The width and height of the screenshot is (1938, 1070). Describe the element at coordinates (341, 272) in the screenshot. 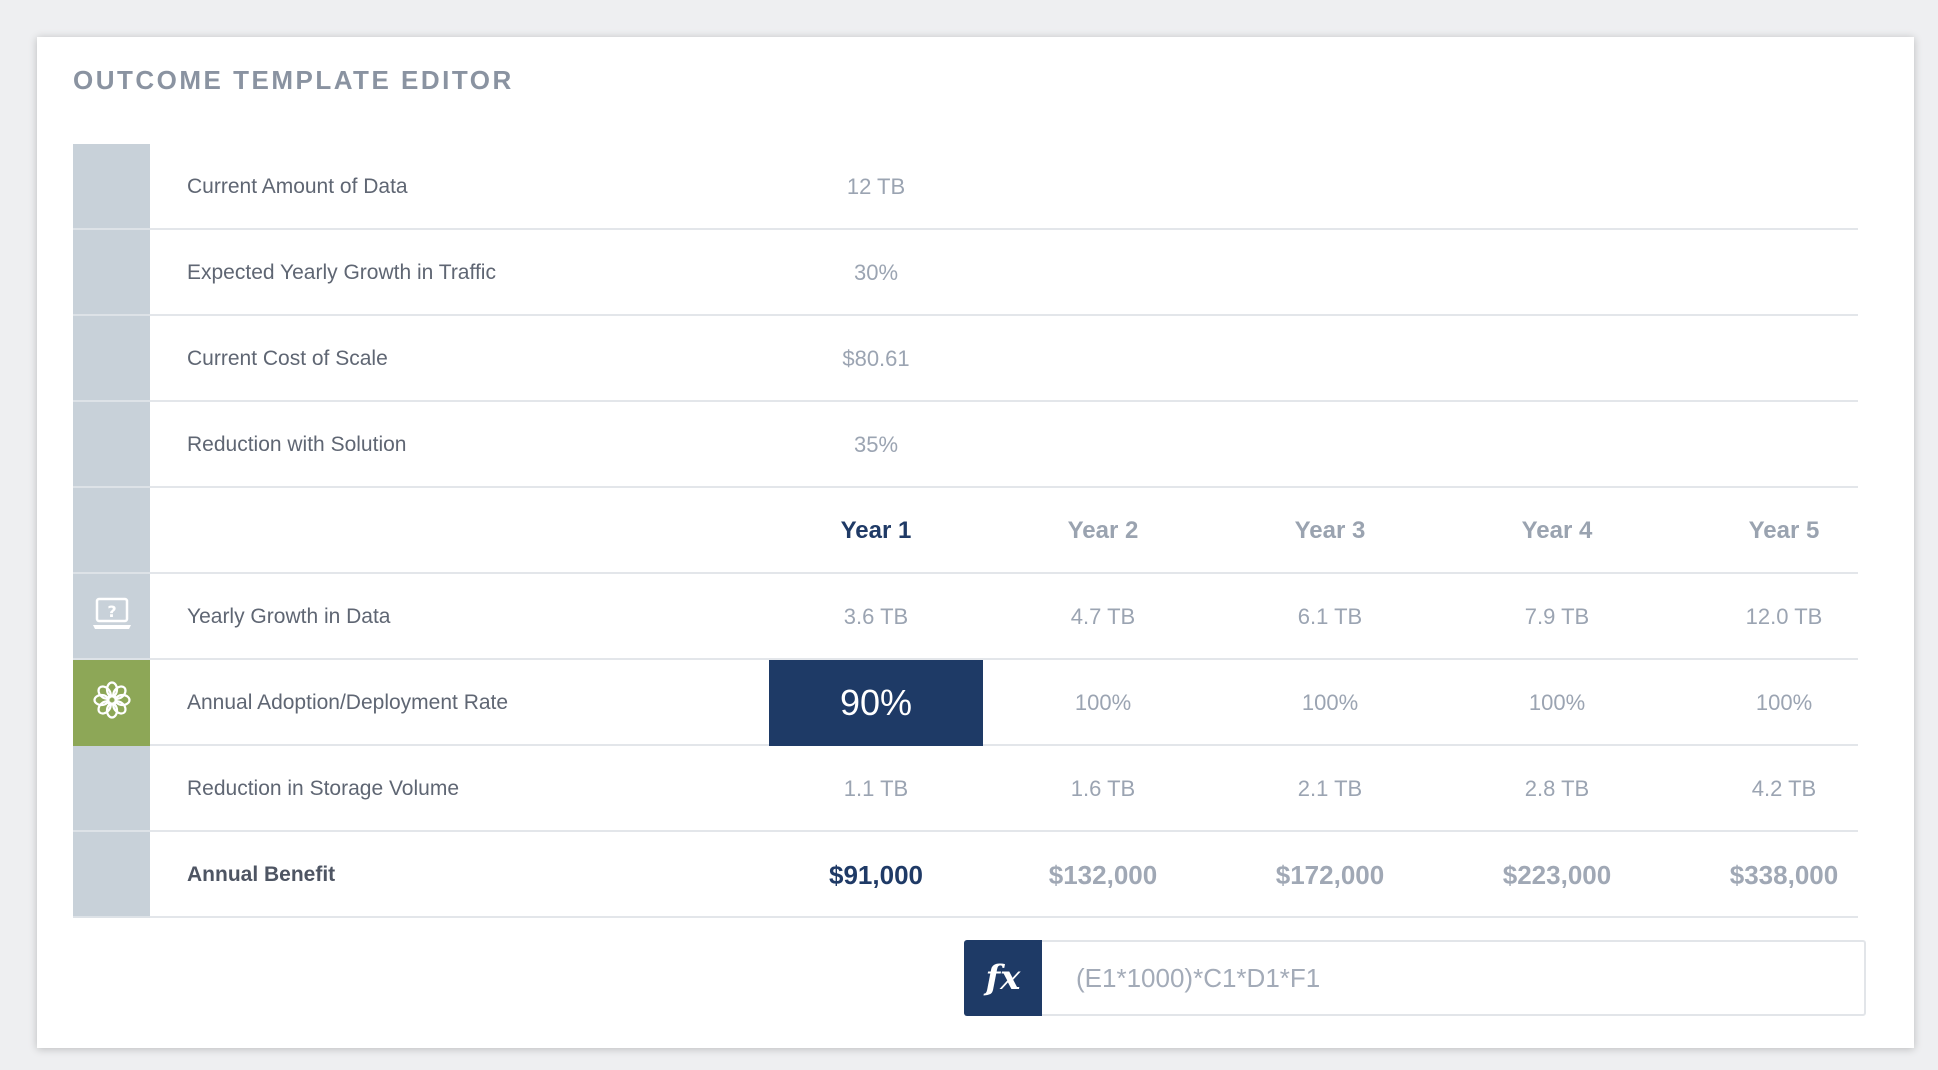

I see `input-label: Expected Yearly Growth in Traffic` at that location.